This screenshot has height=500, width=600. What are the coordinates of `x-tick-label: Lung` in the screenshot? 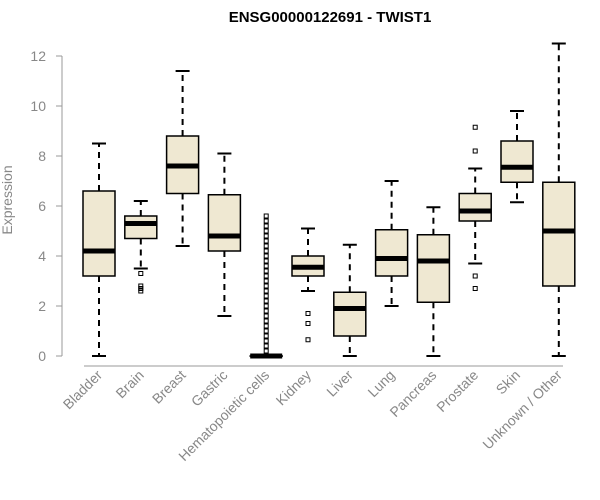 It's located at (380, 383).